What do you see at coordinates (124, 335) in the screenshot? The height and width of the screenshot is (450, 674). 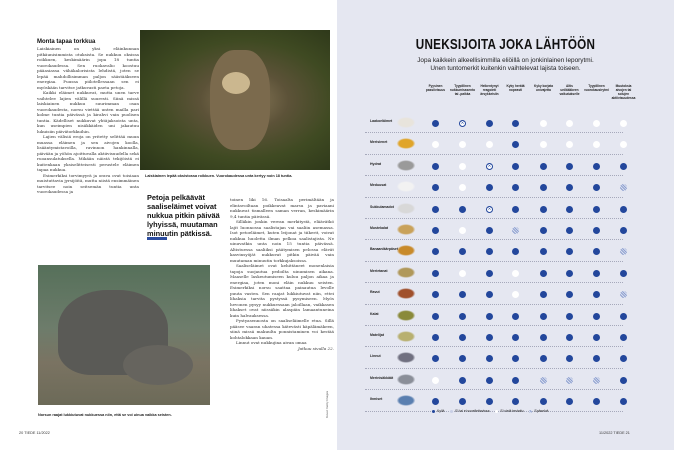 I see `elephant-photo` at bounding box center [124, 335].